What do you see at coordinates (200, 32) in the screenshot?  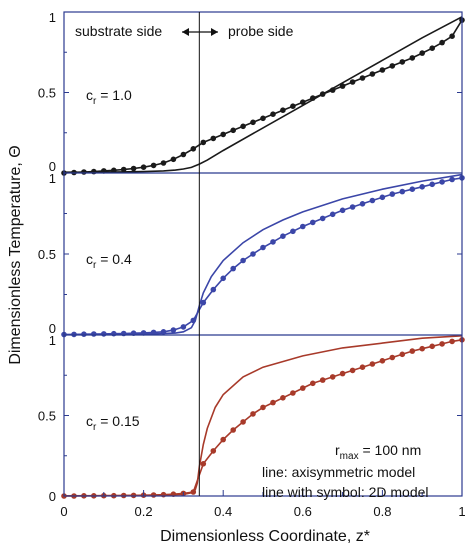 I see `interface-arrow` at bounding box center [200, 32].